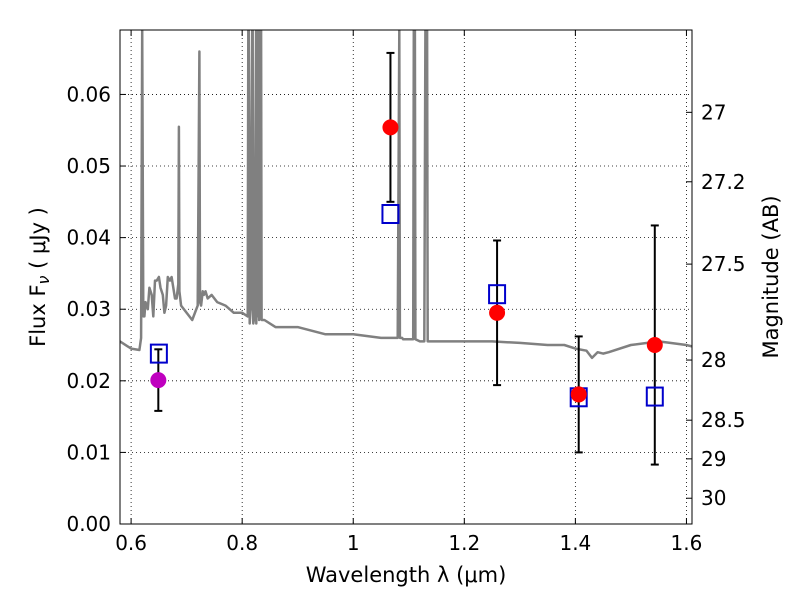 This screenshot has height=600, width=800. What do you see at coordinates (88, 452) in the screenshot?
I see `y-tick-label: 0.01` at bounding box center [88, 452].